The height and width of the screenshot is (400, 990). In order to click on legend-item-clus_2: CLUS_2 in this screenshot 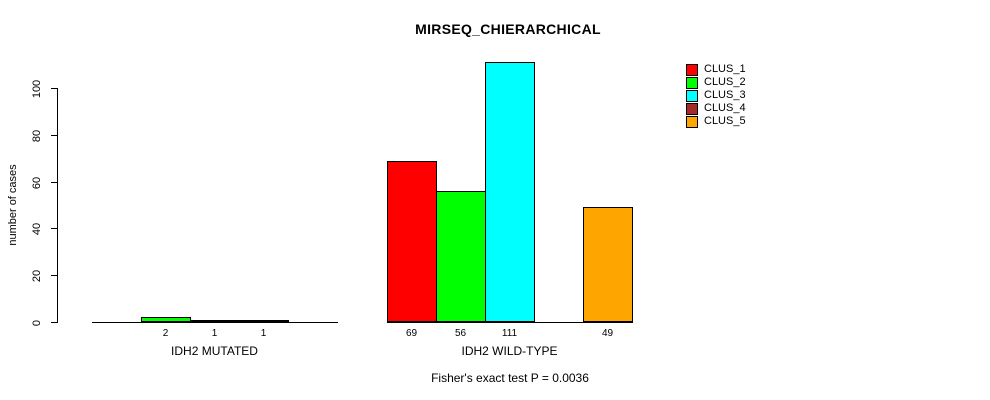, I will do `click(716, 82)`.